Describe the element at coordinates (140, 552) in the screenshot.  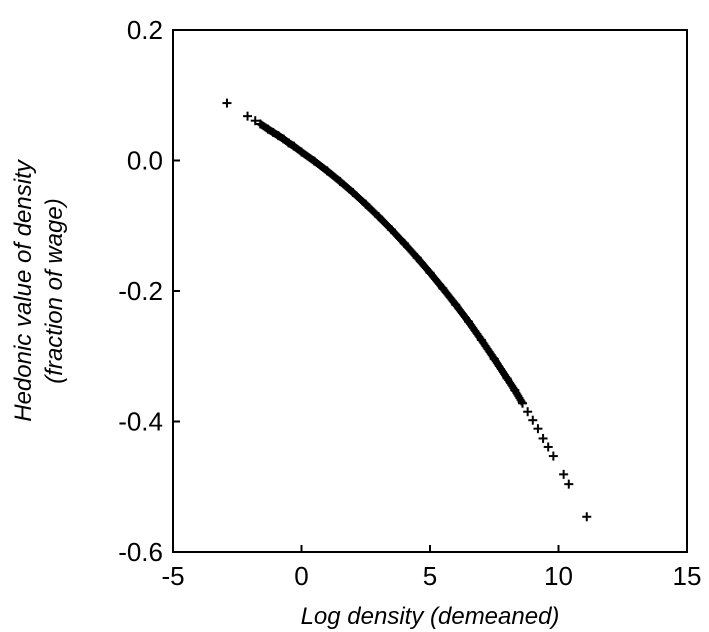
I see `y-tick-label: -0.6` at that location.